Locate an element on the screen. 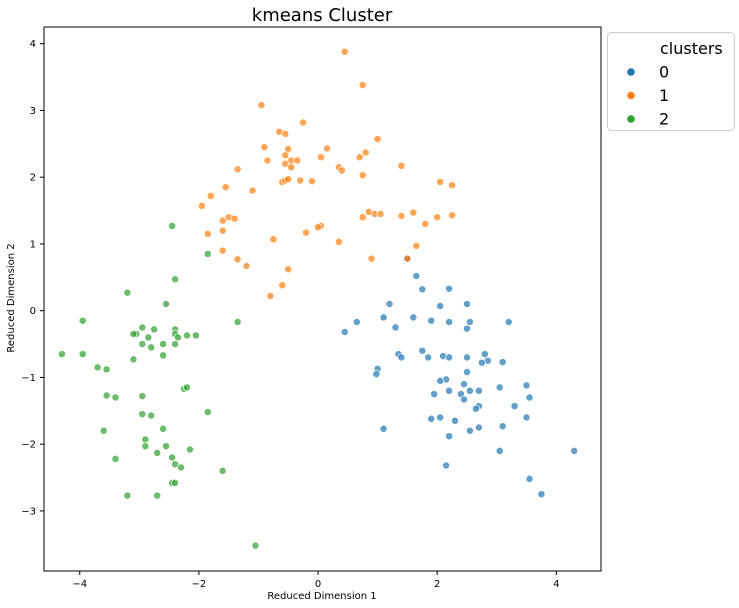 This screenshot has width=739, height=608. x-tick-label: −4 is located at coordinates (79, 584).